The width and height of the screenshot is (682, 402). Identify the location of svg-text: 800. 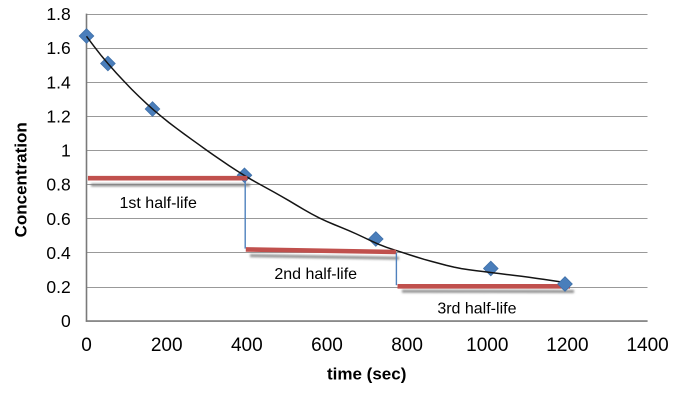
(407, 345).